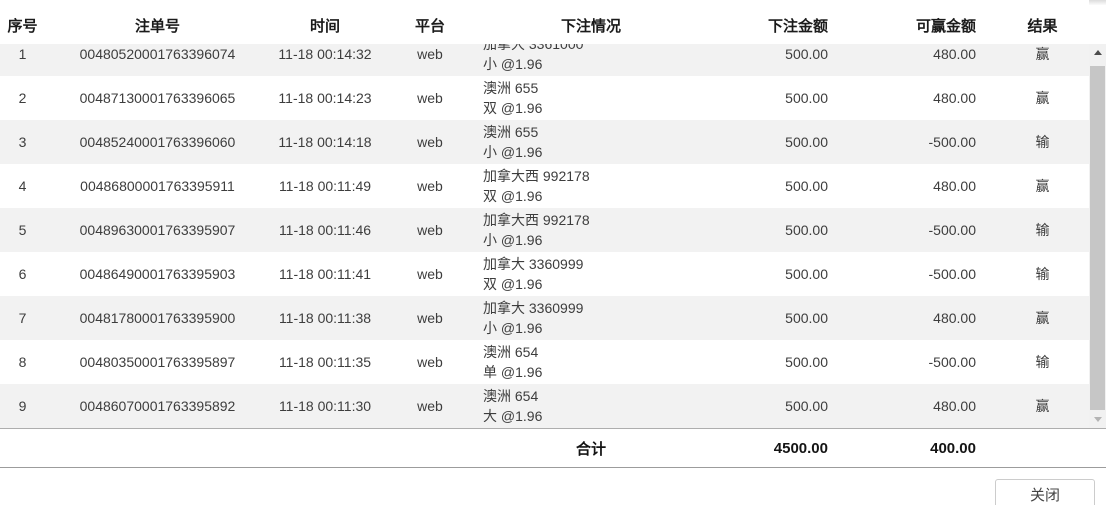 The width and height of the screenshot is (1106, 505). Describe the element at coordinates (325, 54) in the screenshot. I see `cell-time: 11-18 00:14:32` at that location.